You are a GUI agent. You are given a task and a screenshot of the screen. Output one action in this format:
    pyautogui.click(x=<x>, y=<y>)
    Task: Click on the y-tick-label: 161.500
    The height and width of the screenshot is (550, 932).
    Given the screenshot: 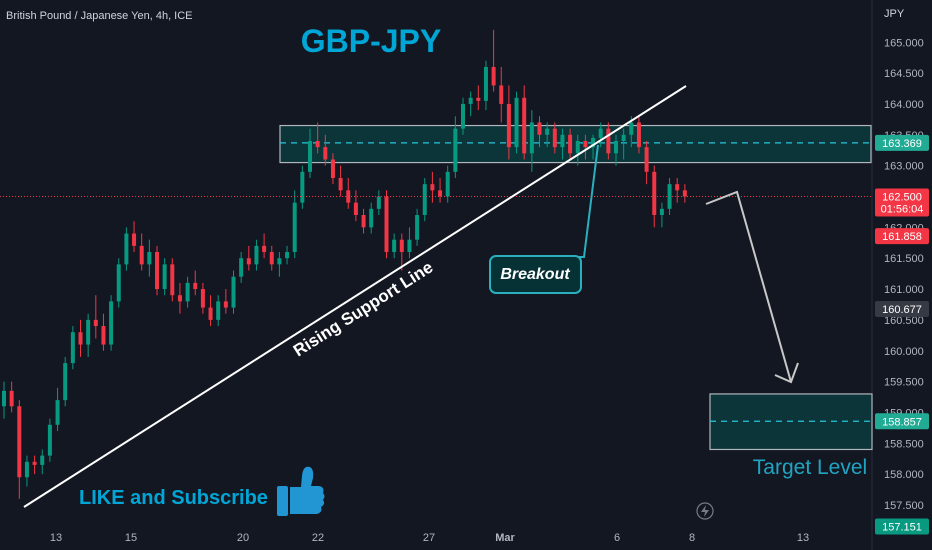 What is the action you would take?
    pyautogui.click(x=904, y=259)
    